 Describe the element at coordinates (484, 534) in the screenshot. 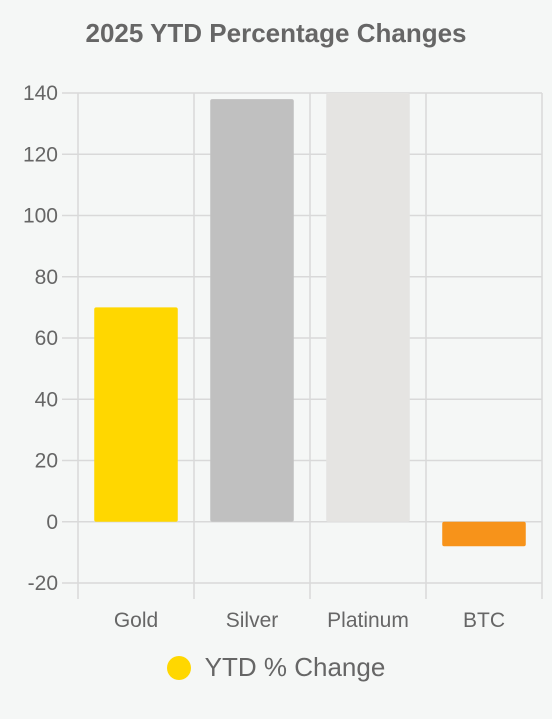

I see `bar-btc` at that location.